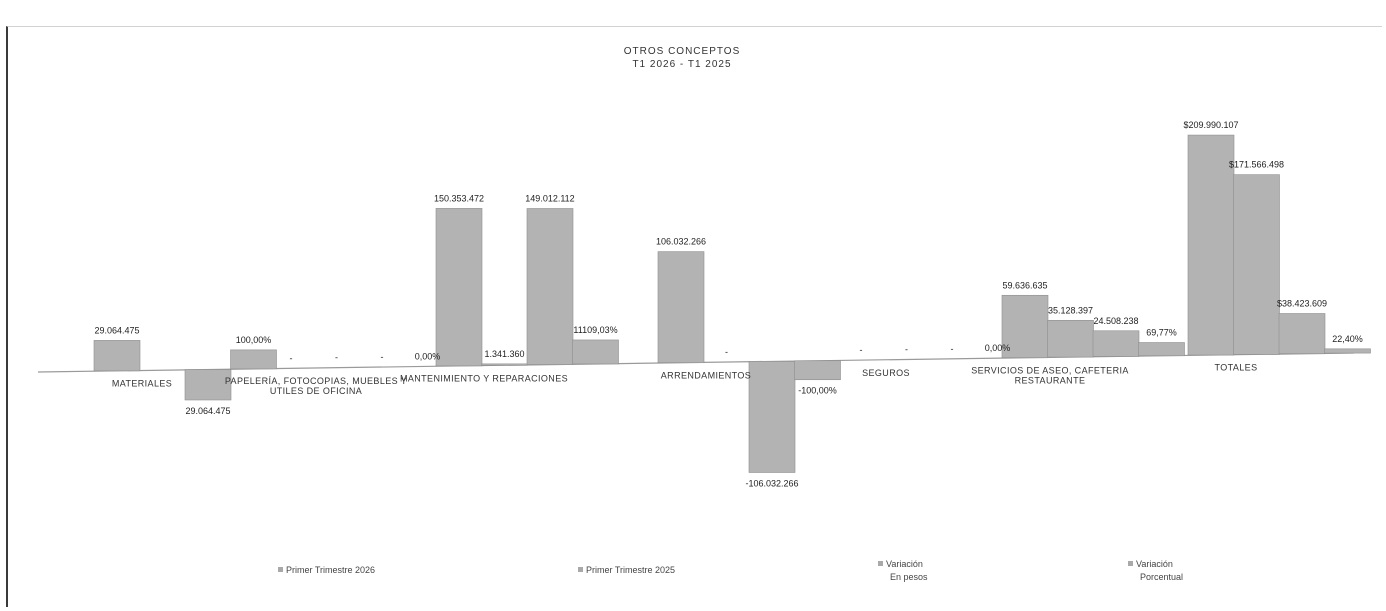 The width and height of the screenshot is (1386, 611). What do you see at coordinates (207, 411) in the screenshot?
I see `data-label-3-1: 29.064.475` at bounding box center [207, 411].